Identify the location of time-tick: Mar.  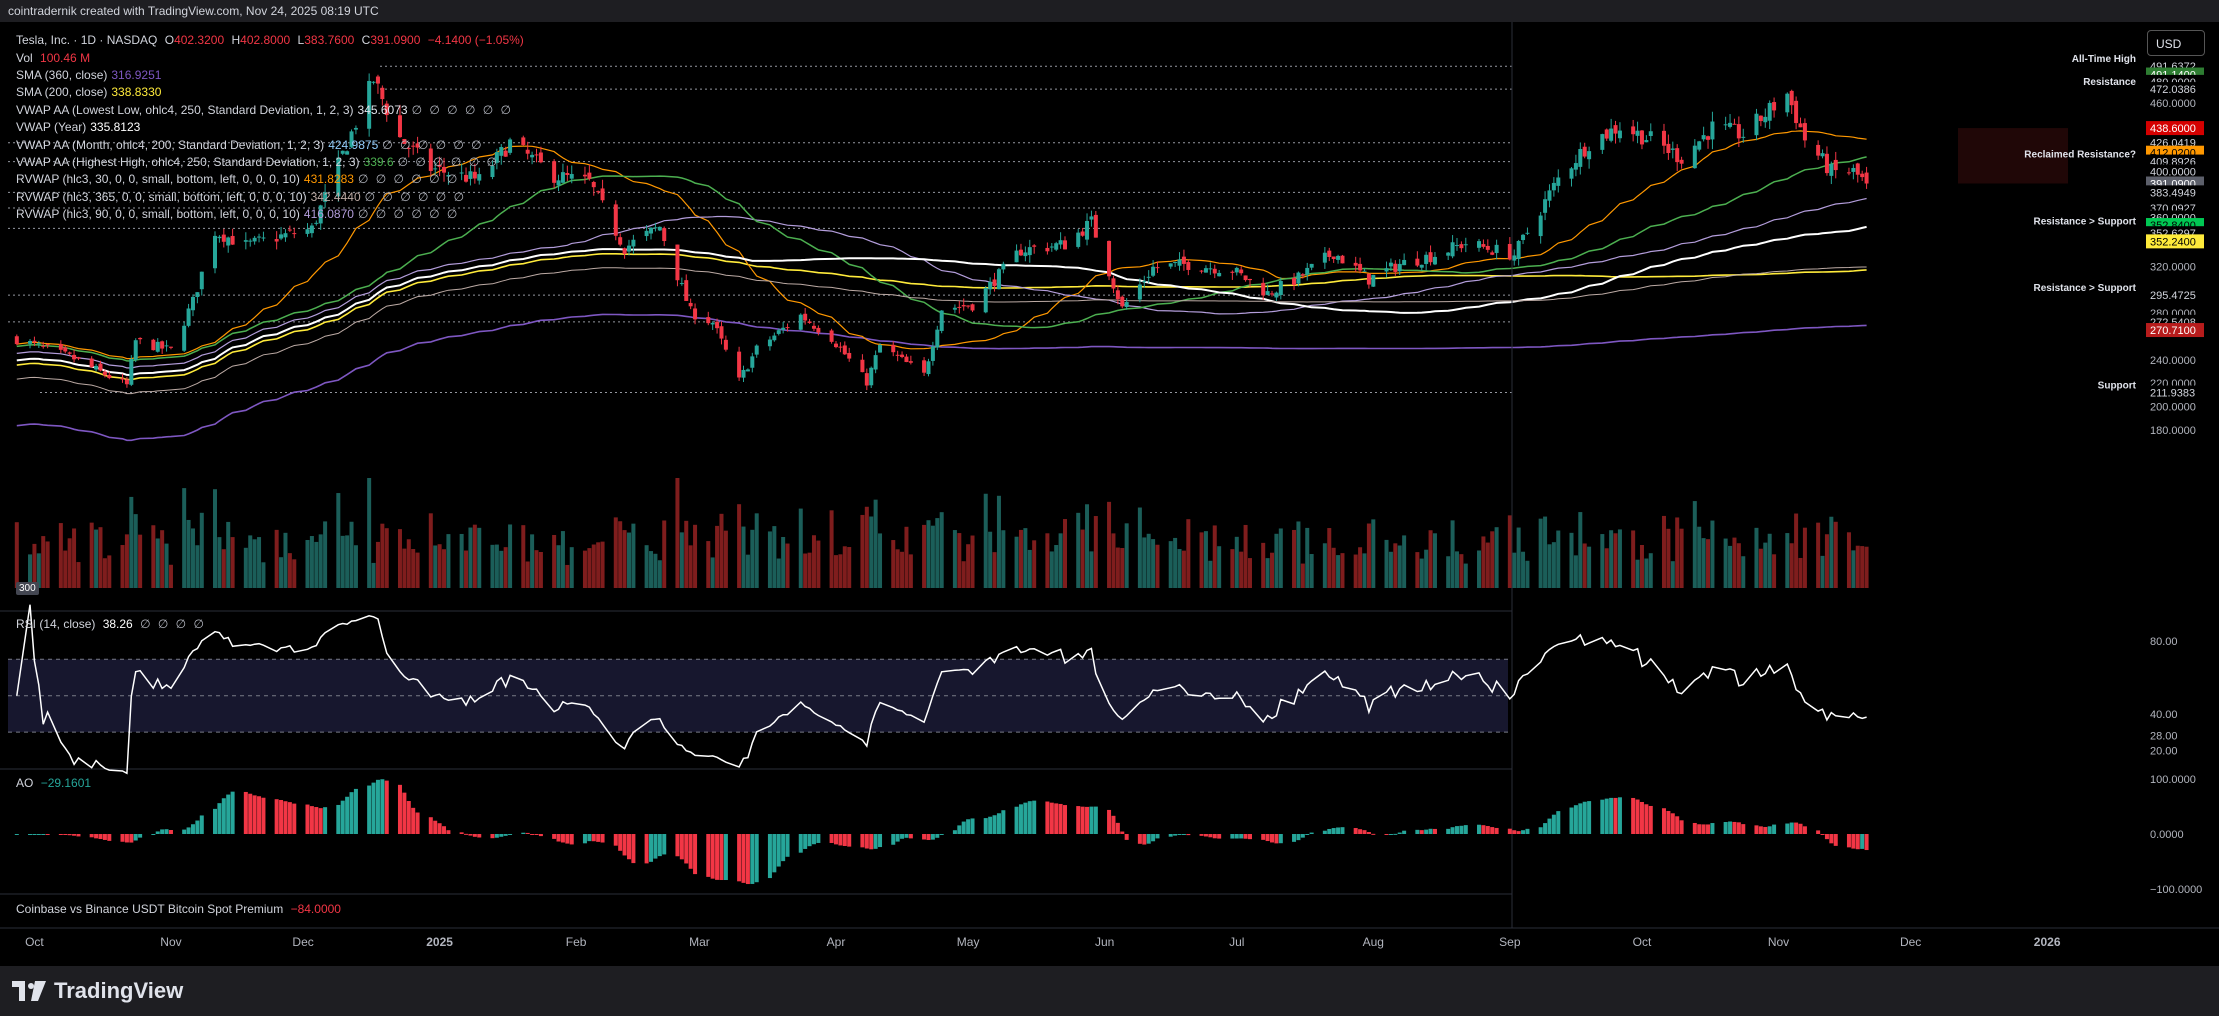
(699, 942).